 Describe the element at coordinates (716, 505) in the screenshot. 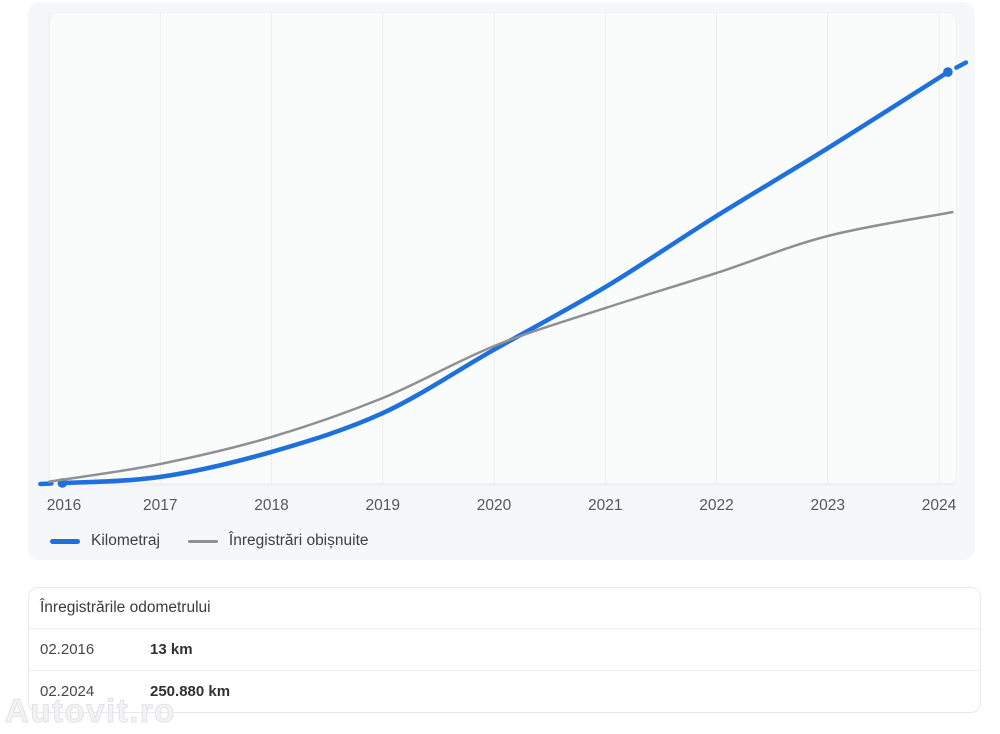

I see `x-axis-label: 2022` at that location.